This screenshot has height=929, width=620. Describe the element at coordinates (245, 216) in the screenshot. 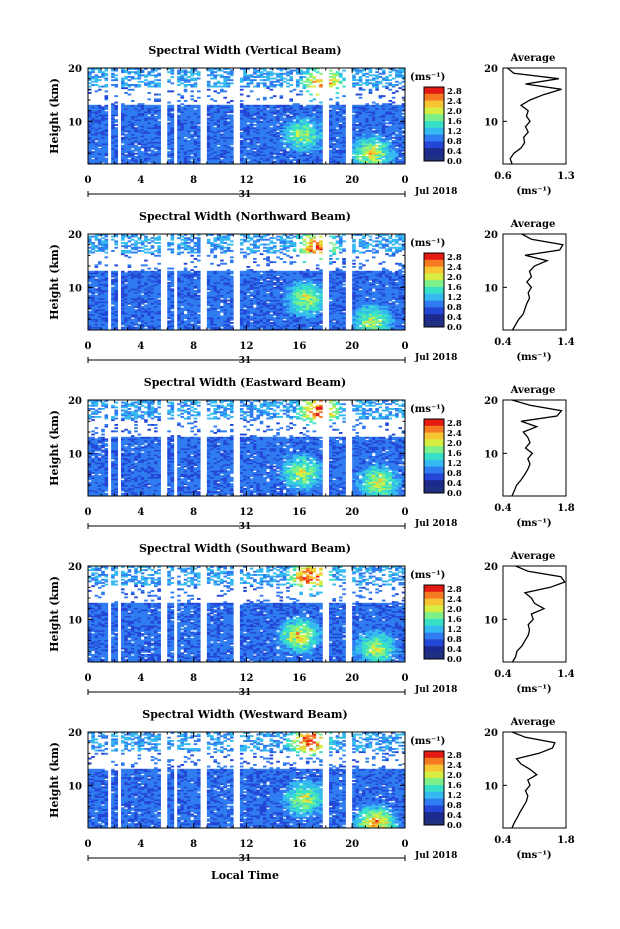

I see `panel-title: Spectral Width (Northward Beam)` at that location.